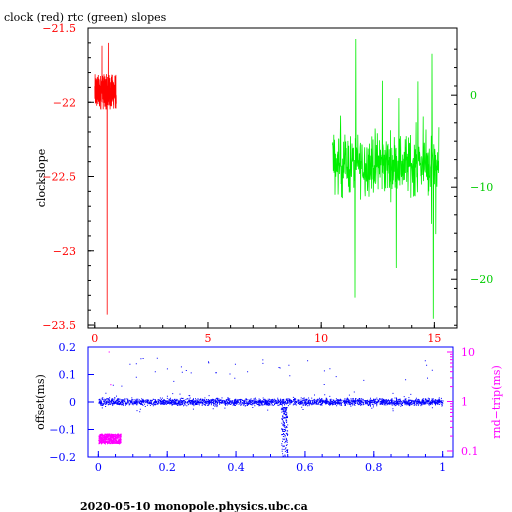 Image resolution: width=512 pixels, height=512 pixels. Describe the element at coordinates (272, 372) in the screenshot. I see `roundtrip-outlier-points` at that location.